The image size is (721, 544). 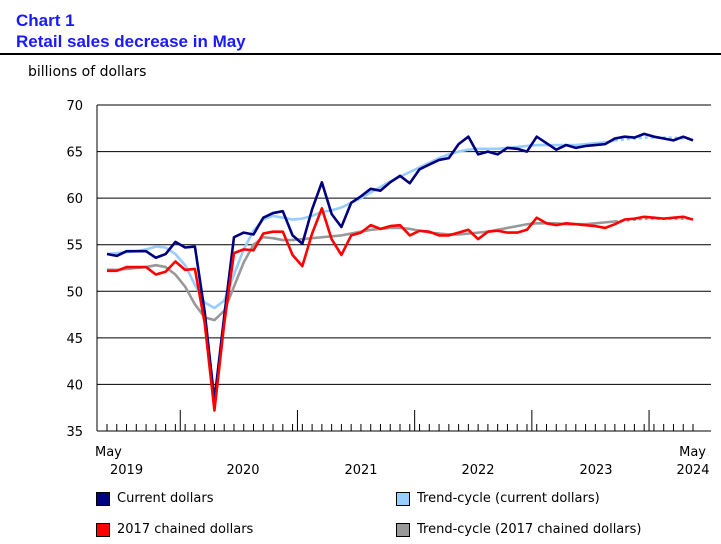 I want to click on chart-header: Chart 1 Retail sales decrease in May, so click(x=131, y=31).